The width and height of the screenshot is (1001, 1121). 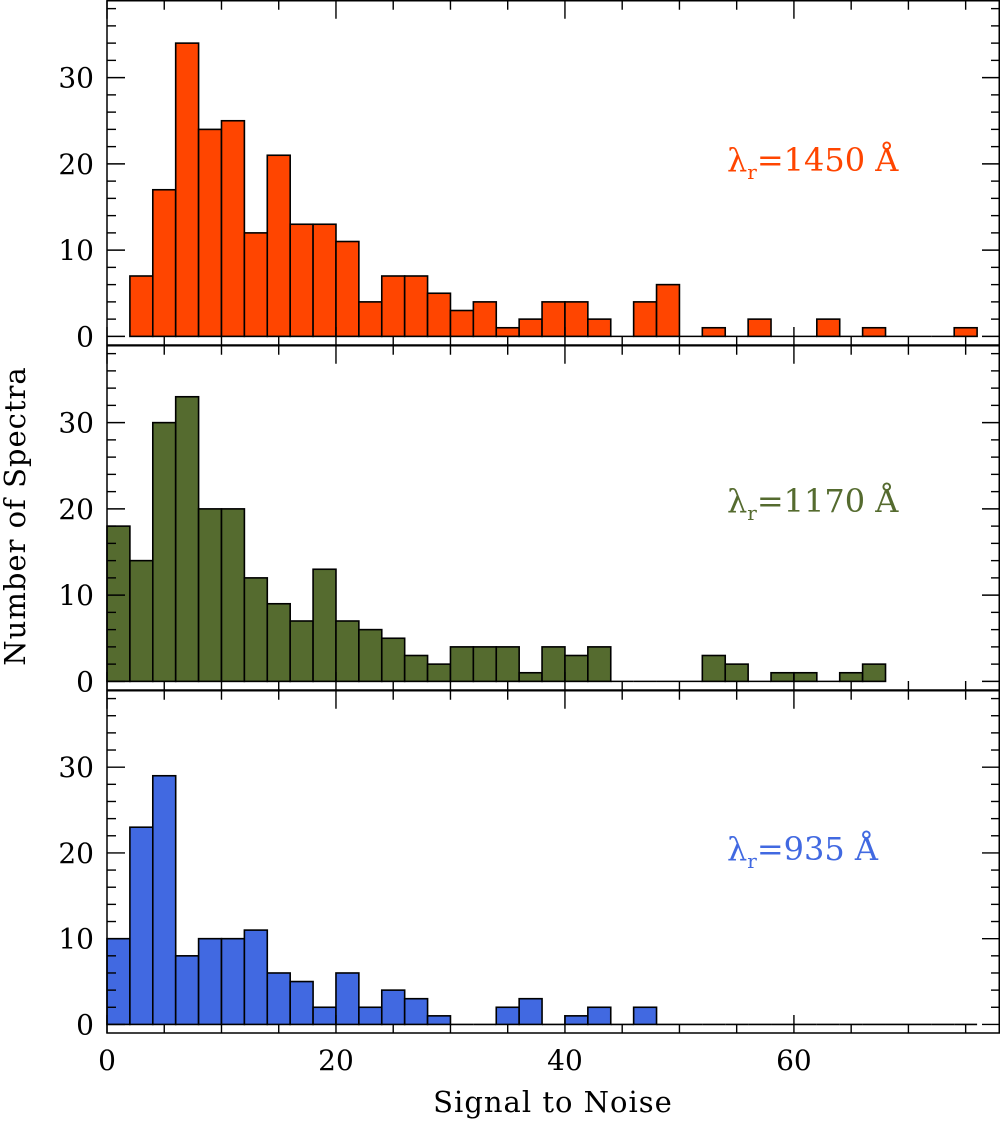 I want to click on x-tick-label: 20, so click(x=336, y=1060).